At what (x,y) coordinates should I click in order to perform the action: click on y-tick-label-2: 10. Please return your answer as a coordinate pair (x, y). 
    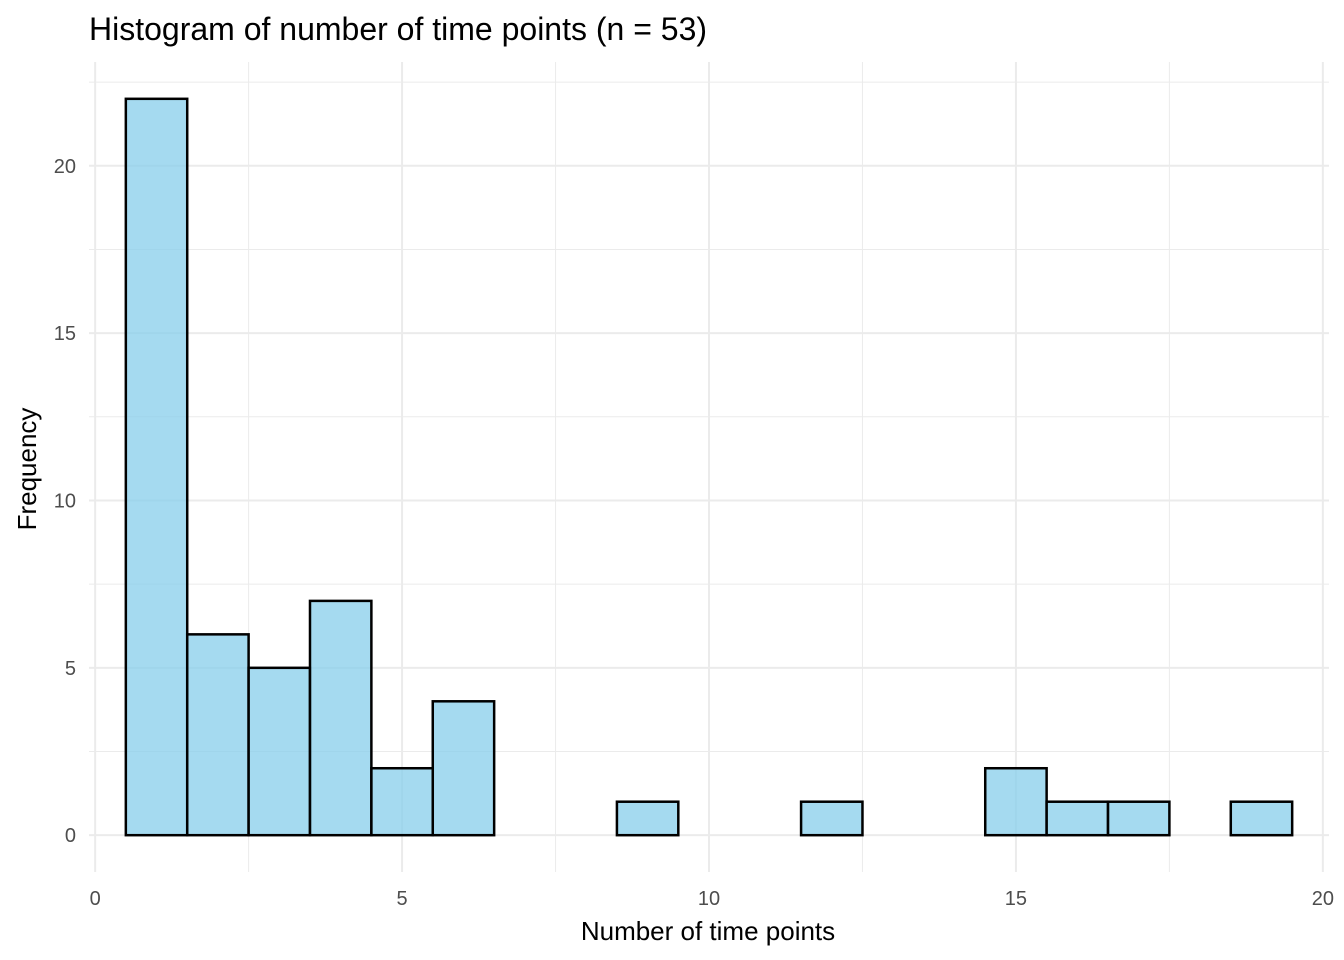
    Looking at the image, I should click on (65, 501).